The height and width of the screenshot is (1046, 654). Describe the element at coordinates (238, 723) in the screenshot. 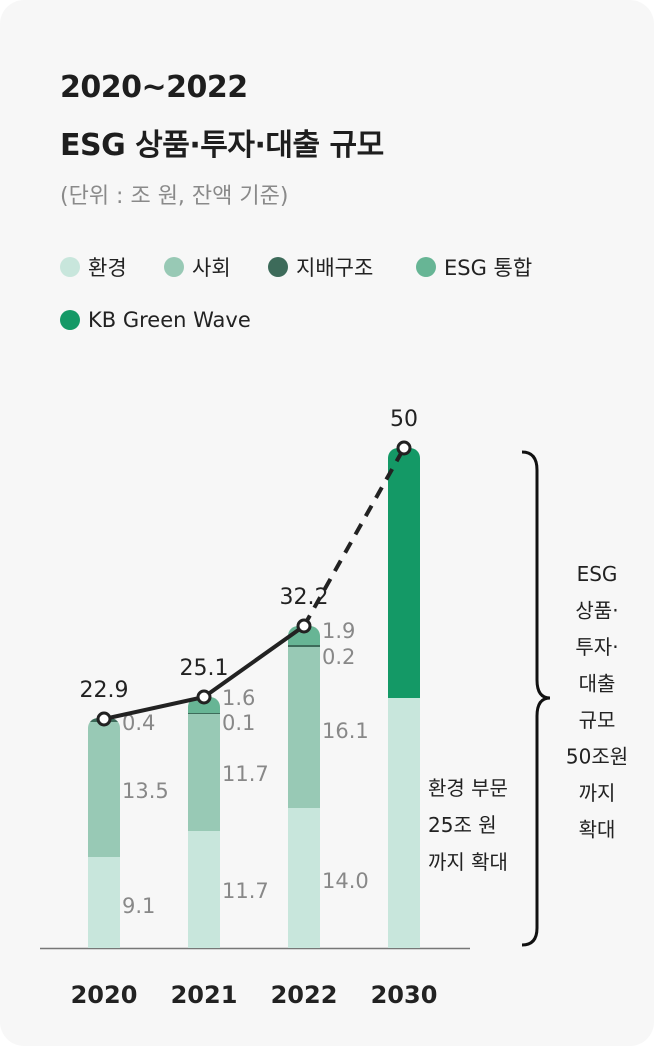

I see `segment-label: 0.1` at that location.